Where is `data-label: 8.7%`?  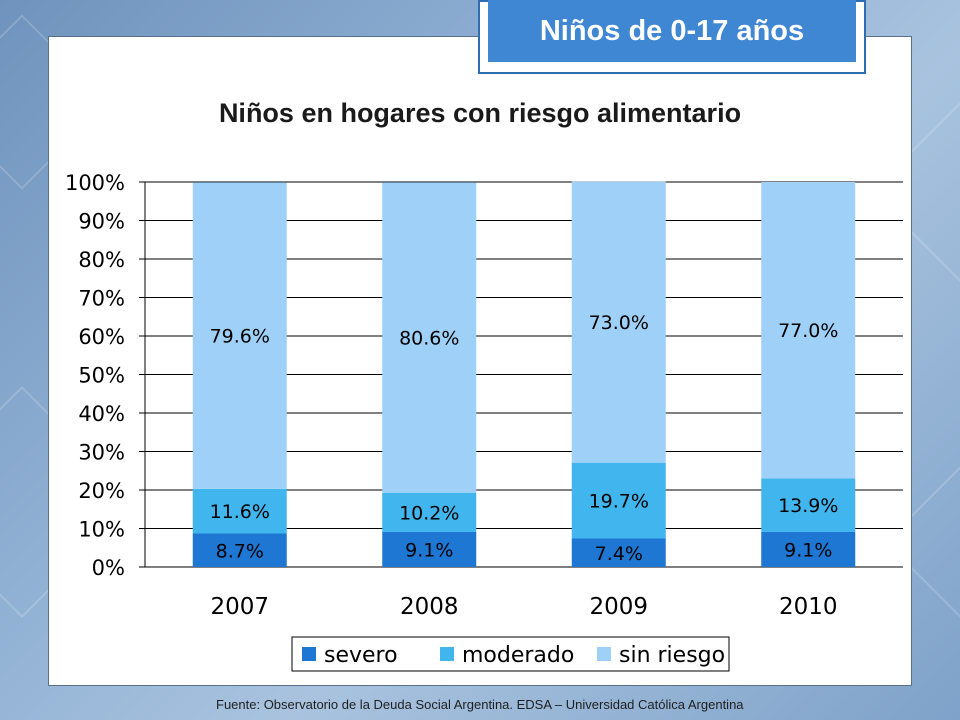
data-label: 8.7% is located at coordinates (240, 551).